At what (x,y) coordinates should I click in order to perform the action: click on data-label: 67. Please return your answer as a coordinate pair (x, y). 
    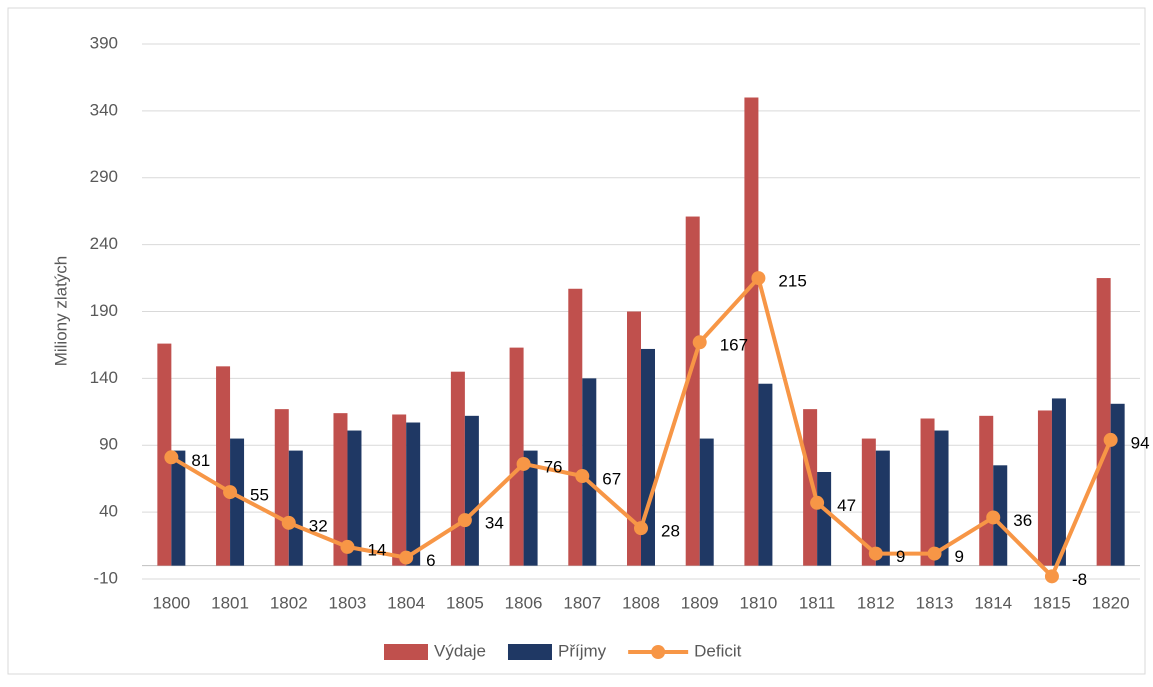
    Looking at the image, I should click on (611, 478).